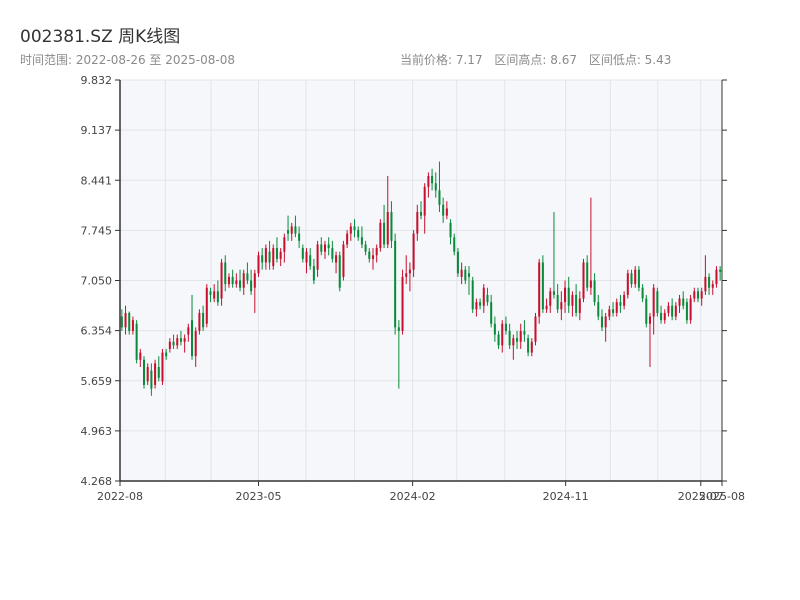 The image size is (800, 600). I want to click on date-range-subtitle: 时间范围: 2022-08-26 至 2025-08-08, so click(127, 60).